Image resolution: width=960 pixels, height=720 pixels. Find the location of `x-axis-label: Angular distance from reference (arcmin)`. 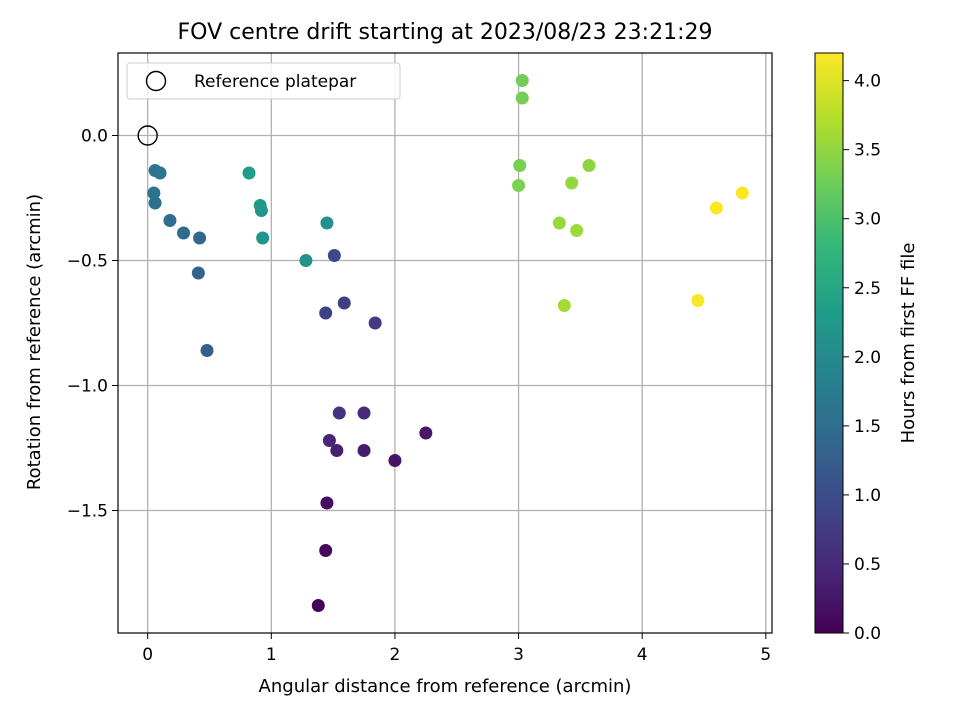

x-axis-label: Angular distance from reference (arcmin) is located at coordinates (445, 686).